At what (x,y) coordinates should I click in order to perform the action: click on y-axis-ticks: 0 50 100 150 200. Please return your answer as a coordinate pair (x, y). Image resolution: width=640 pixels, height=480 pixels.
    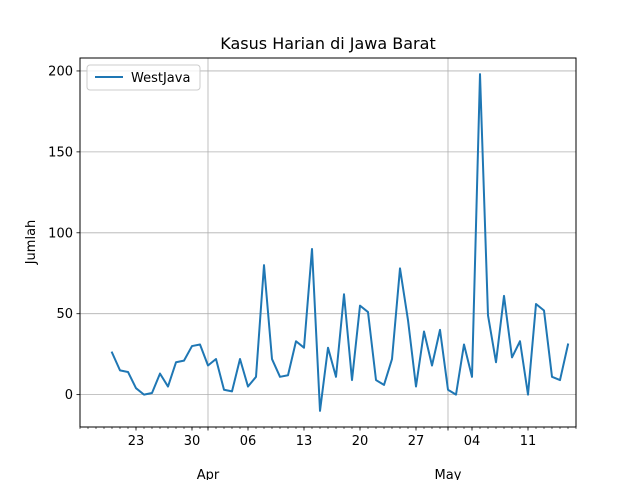
    Looking at the image, I should click on (64, 233).